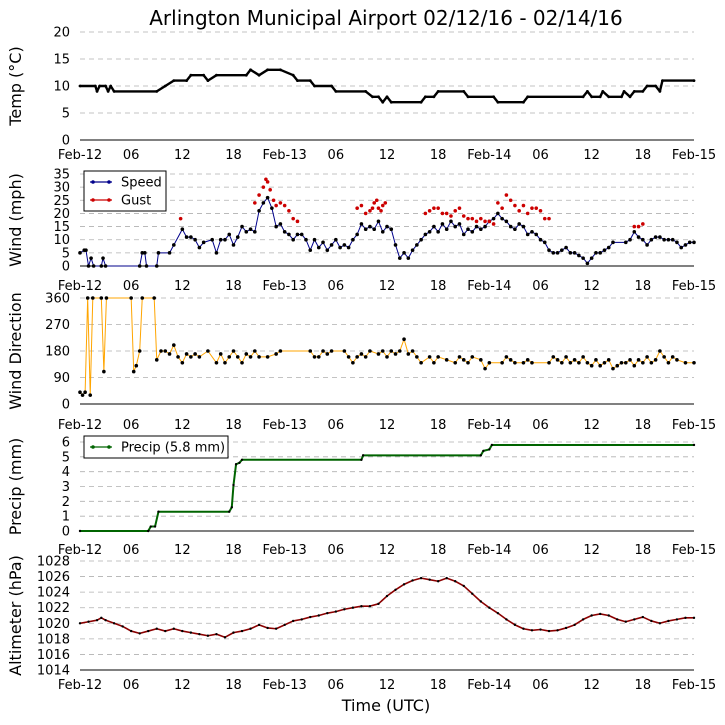 The image size is (725, 725). I want to click on y-tick-label: 1016, so click(53, 655).